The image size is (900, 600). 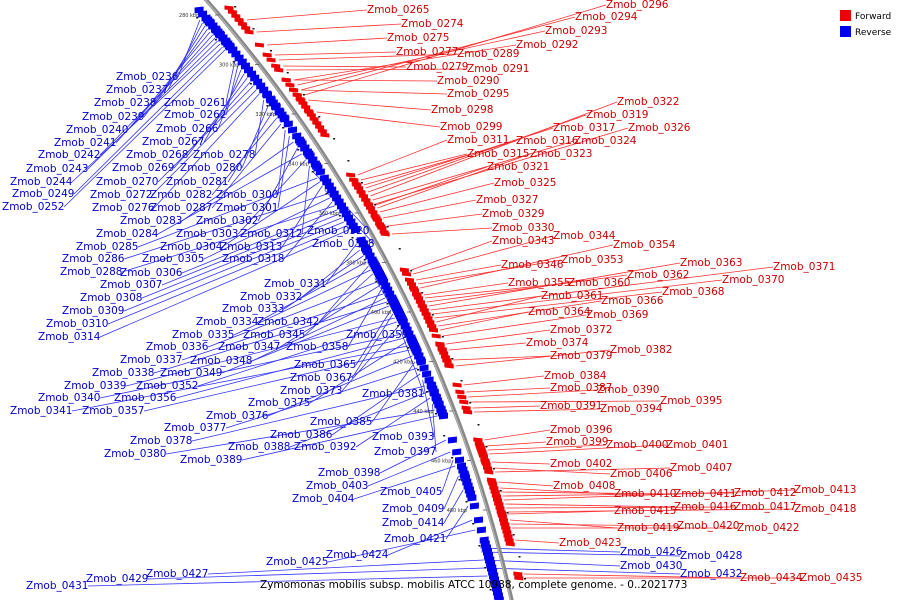 What do you see at coordinates (498, 154) in the screenshot?
I see `gene-label: Zmob_0315` at bounding box center [498, 154].